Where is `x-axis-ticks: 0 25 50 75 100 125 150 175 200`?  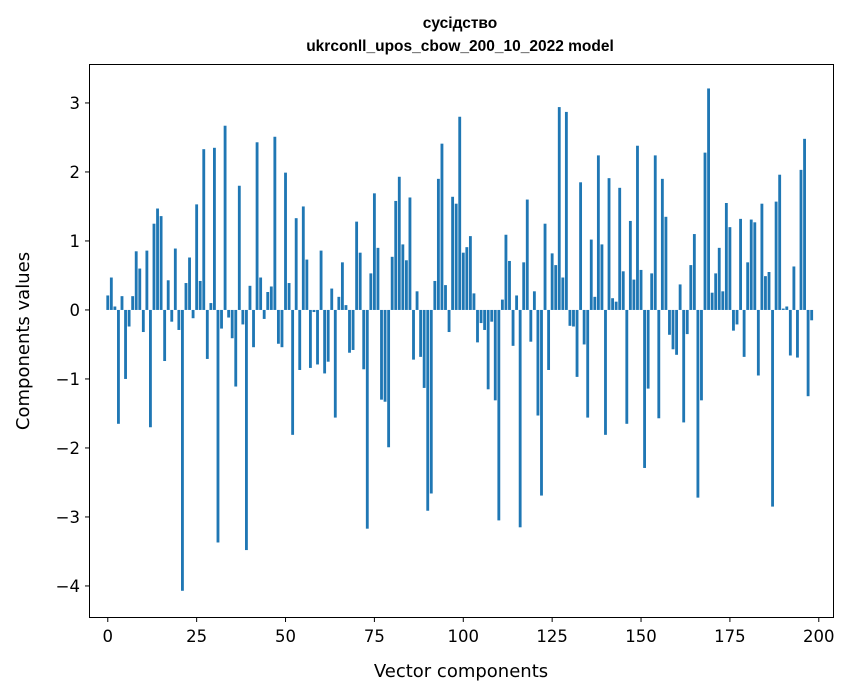
x-axis-ticks: 0 25 50 75 100 125 150 175 200 is located at coordinates (469, 631).